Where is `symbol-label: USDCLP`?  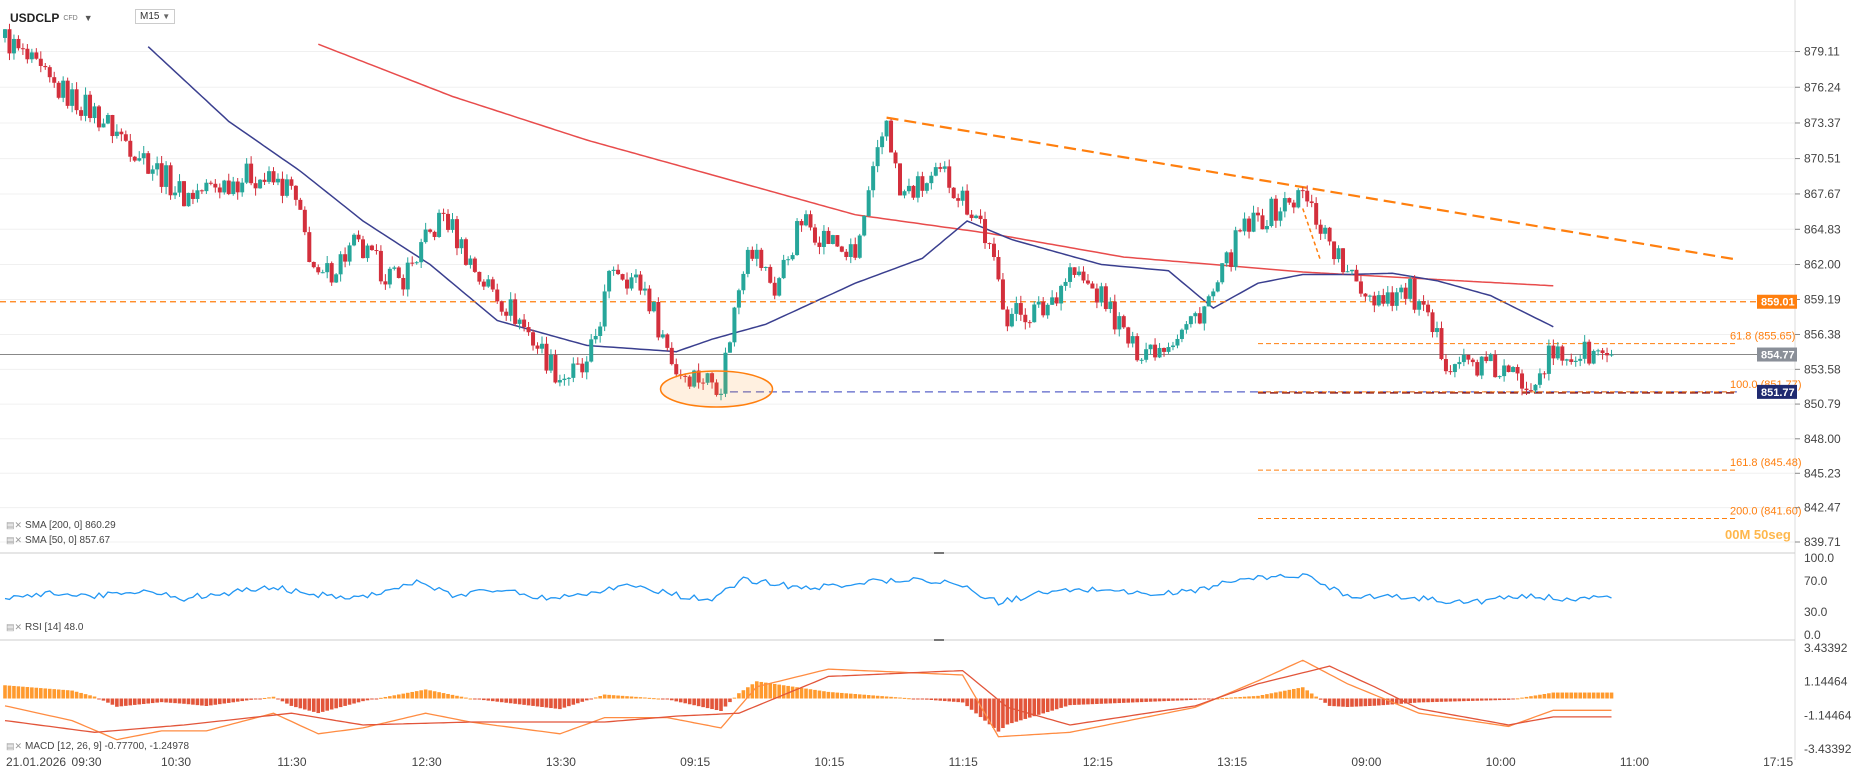
symbol-label: USDCLP is located at coordinates (35, 18).